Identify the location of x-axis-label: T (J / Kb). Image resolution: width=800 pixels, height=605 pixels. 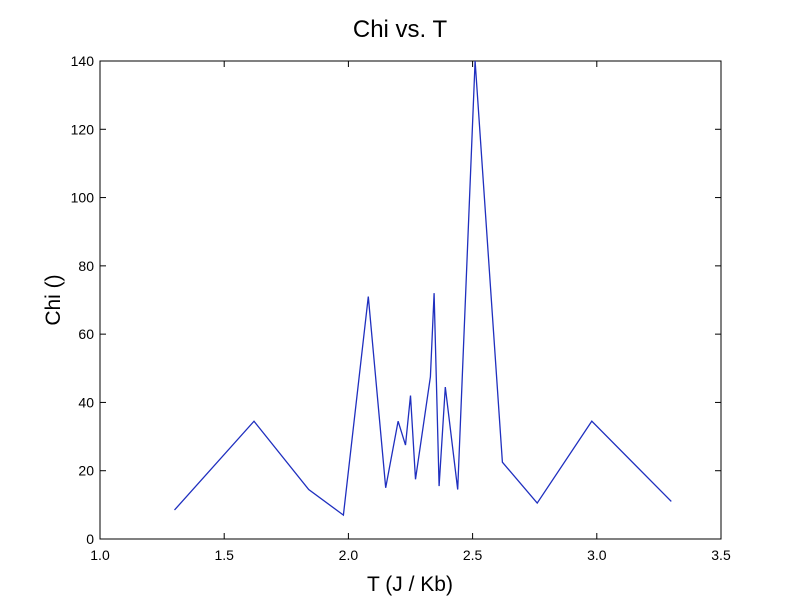
(410, 584).